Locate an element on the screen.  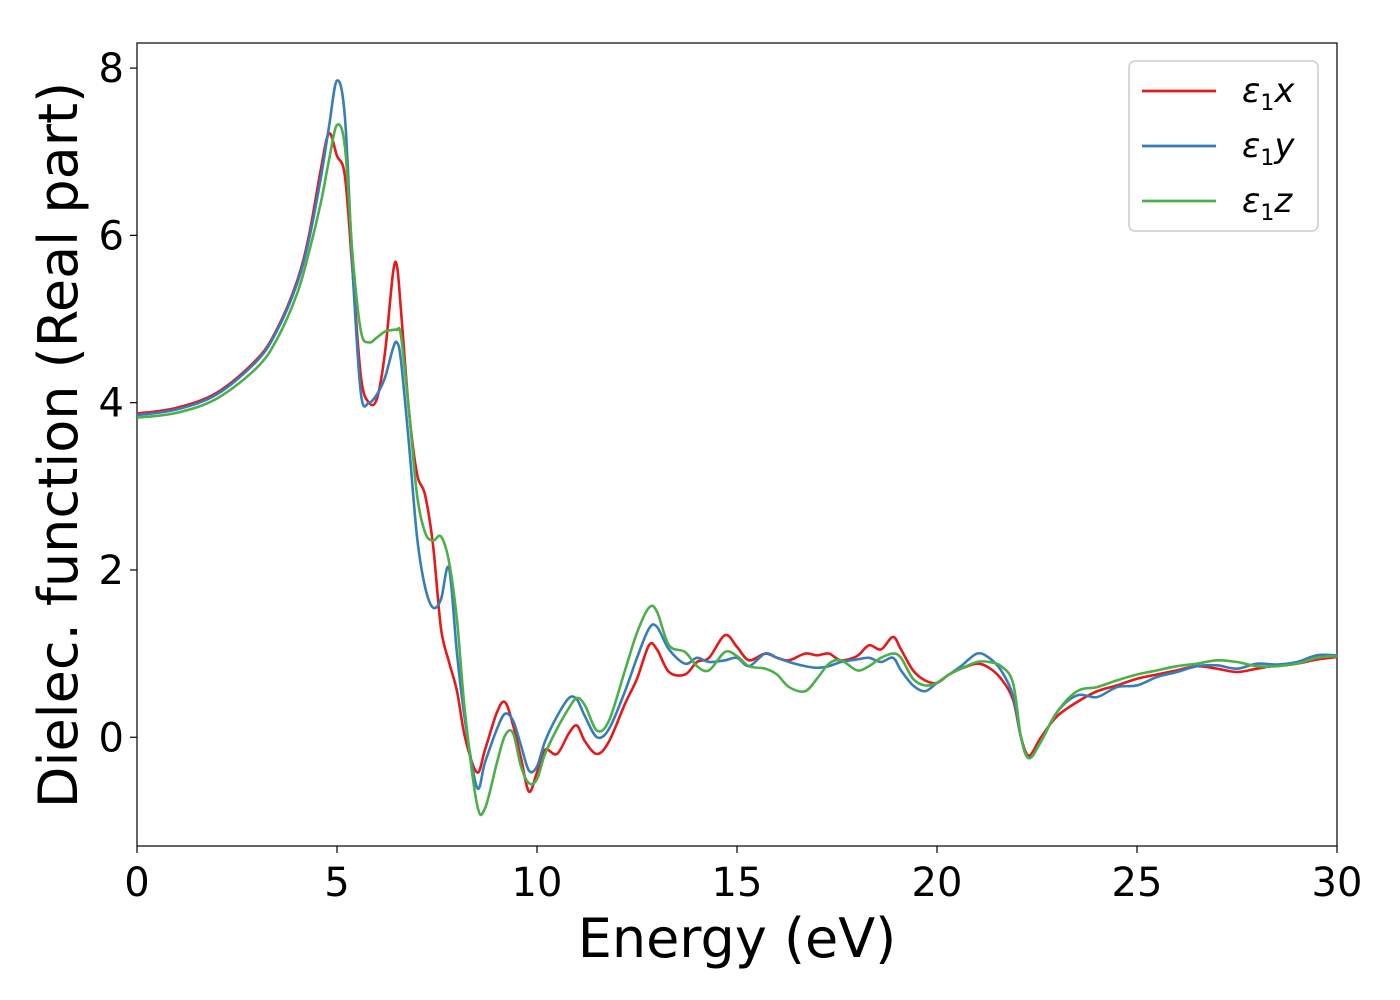
legend-label-x: ε1x is located at coordinates (1268, 93).